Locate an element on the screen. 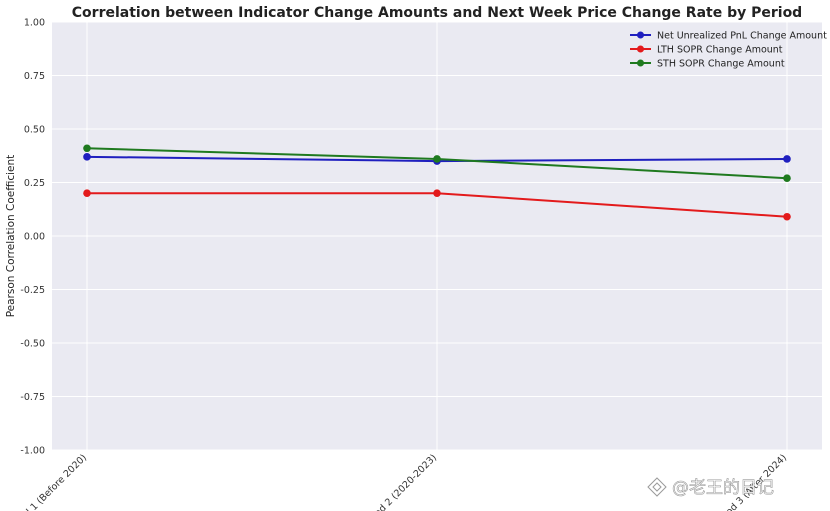 The height and width of the screenshot is (511, 830). y-ticks: 1.00 0.75 0.50 0.25 0.00 -0.25 -0.50 -0.75 -1.00 is located at coordinates (32, 237).